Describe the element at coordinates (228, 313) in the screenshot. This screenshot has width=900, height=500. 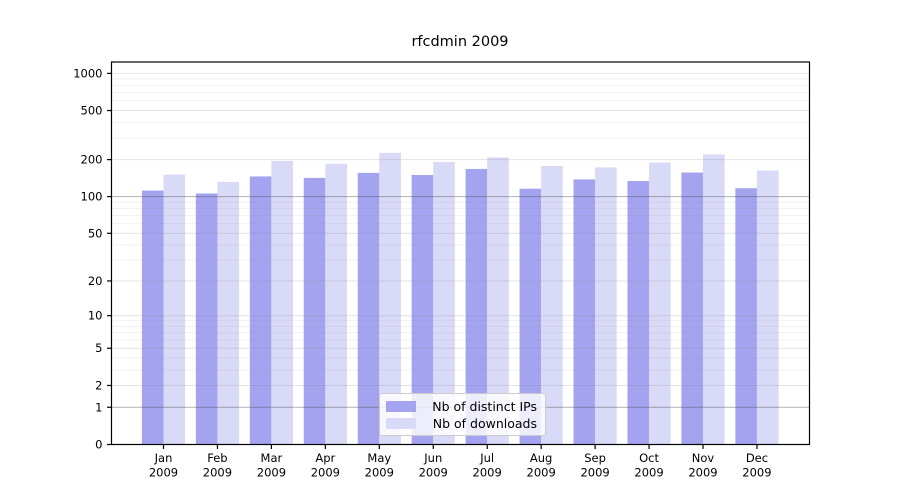
I see `bar-downloads-feb` at that location.